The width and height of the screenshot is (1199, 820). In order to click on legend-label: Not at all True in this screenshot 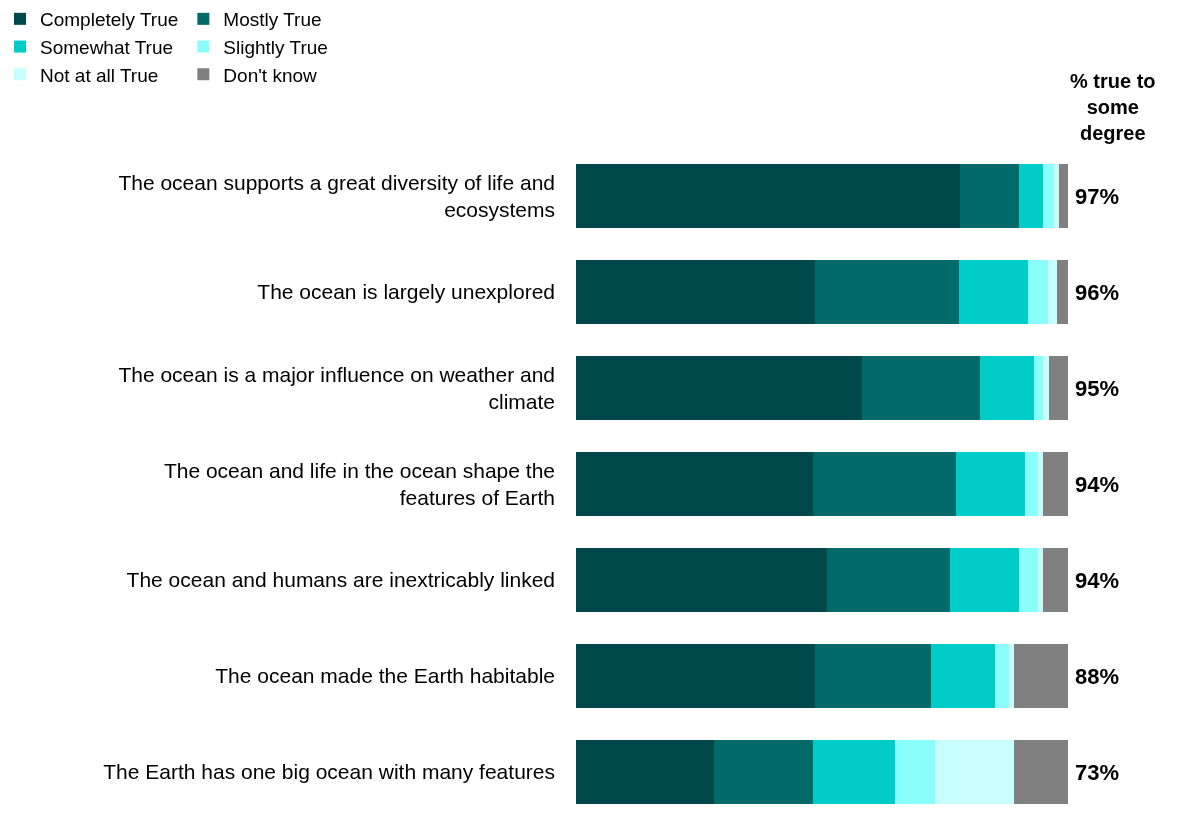, I will do `click(99, 75)`.